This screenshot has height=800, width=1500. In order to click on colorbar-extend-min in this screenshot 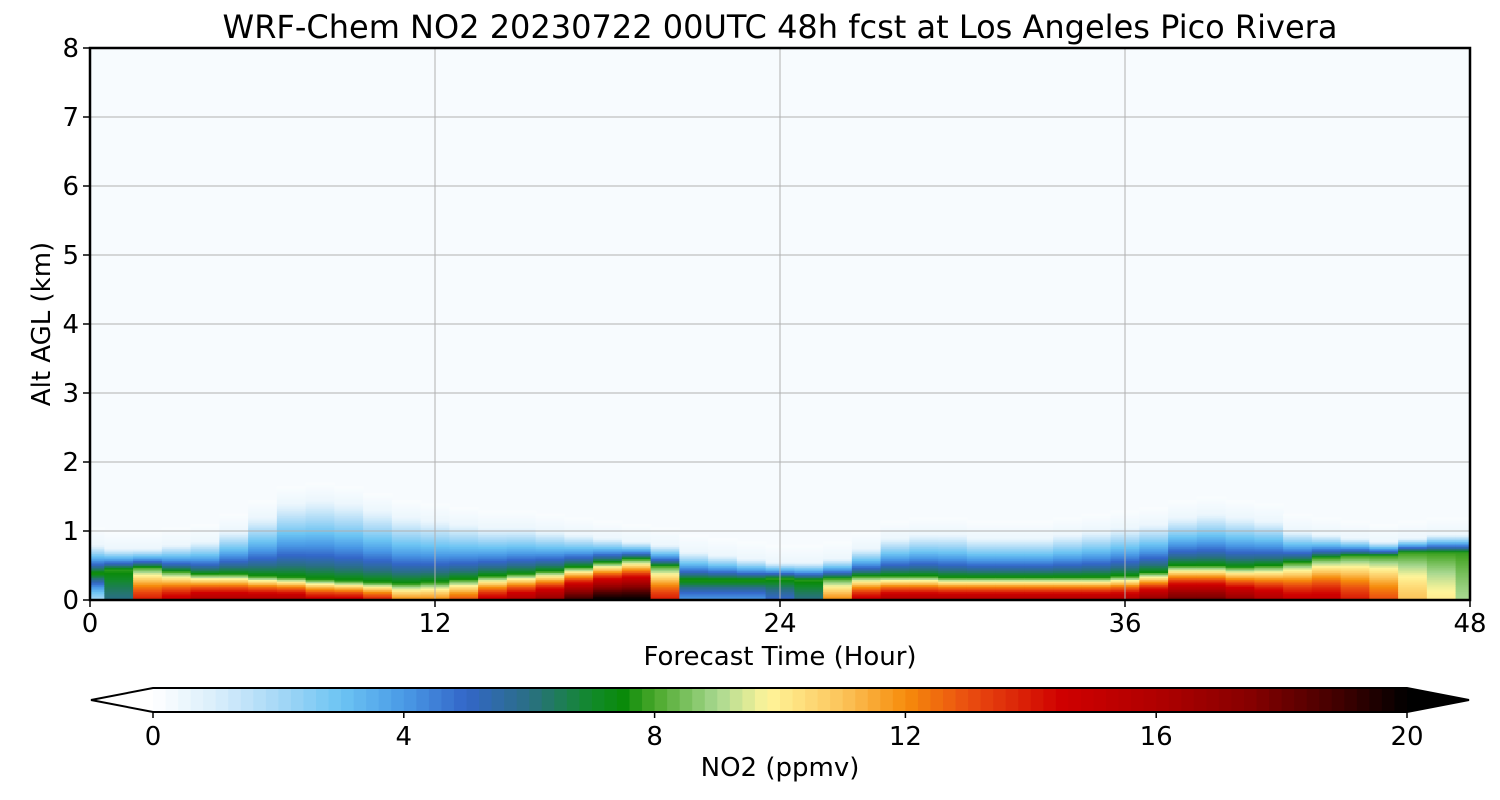, I will do `click(122, 700)`.